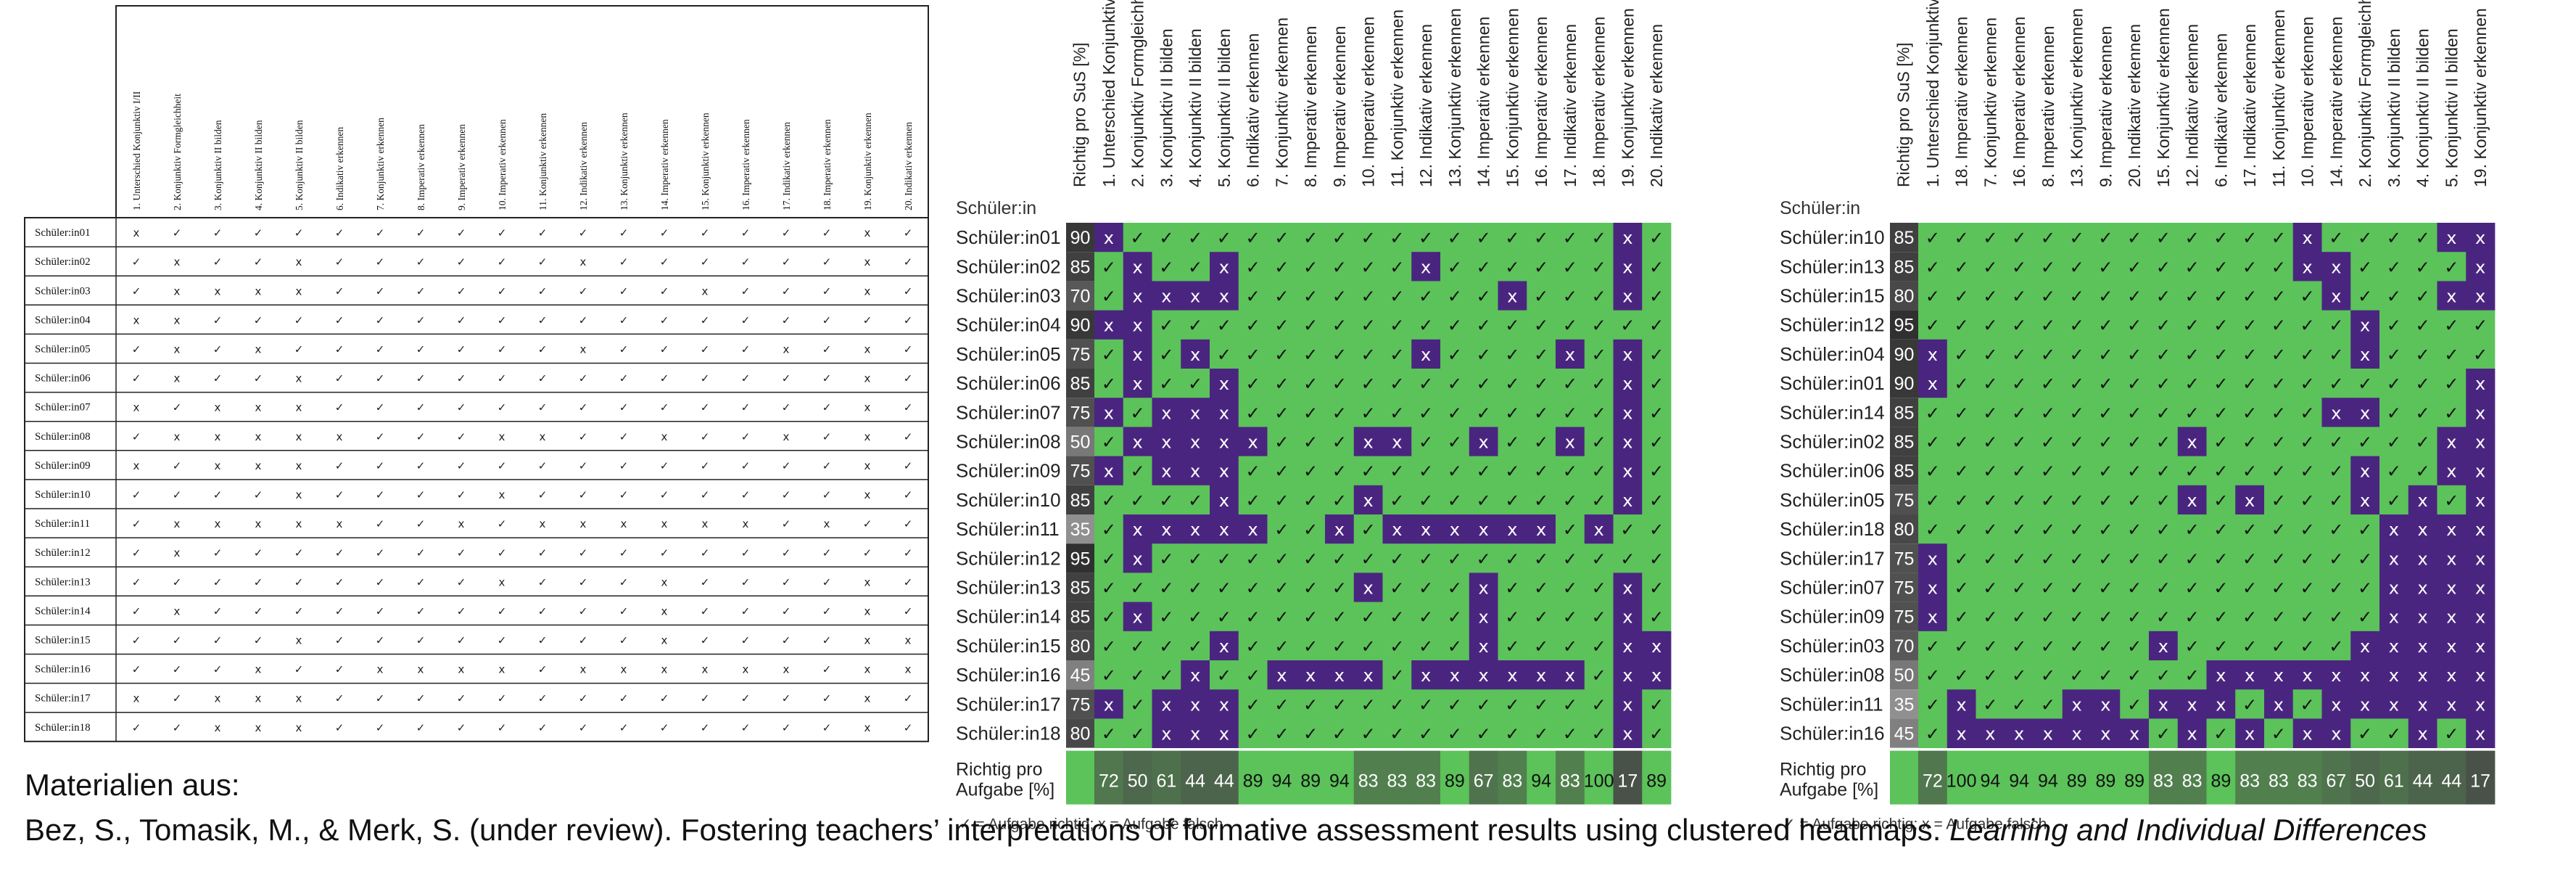 The height and width of the screenshot is (878, 2576). I want to click on task-percent-value: 100, so click(1962, 781).